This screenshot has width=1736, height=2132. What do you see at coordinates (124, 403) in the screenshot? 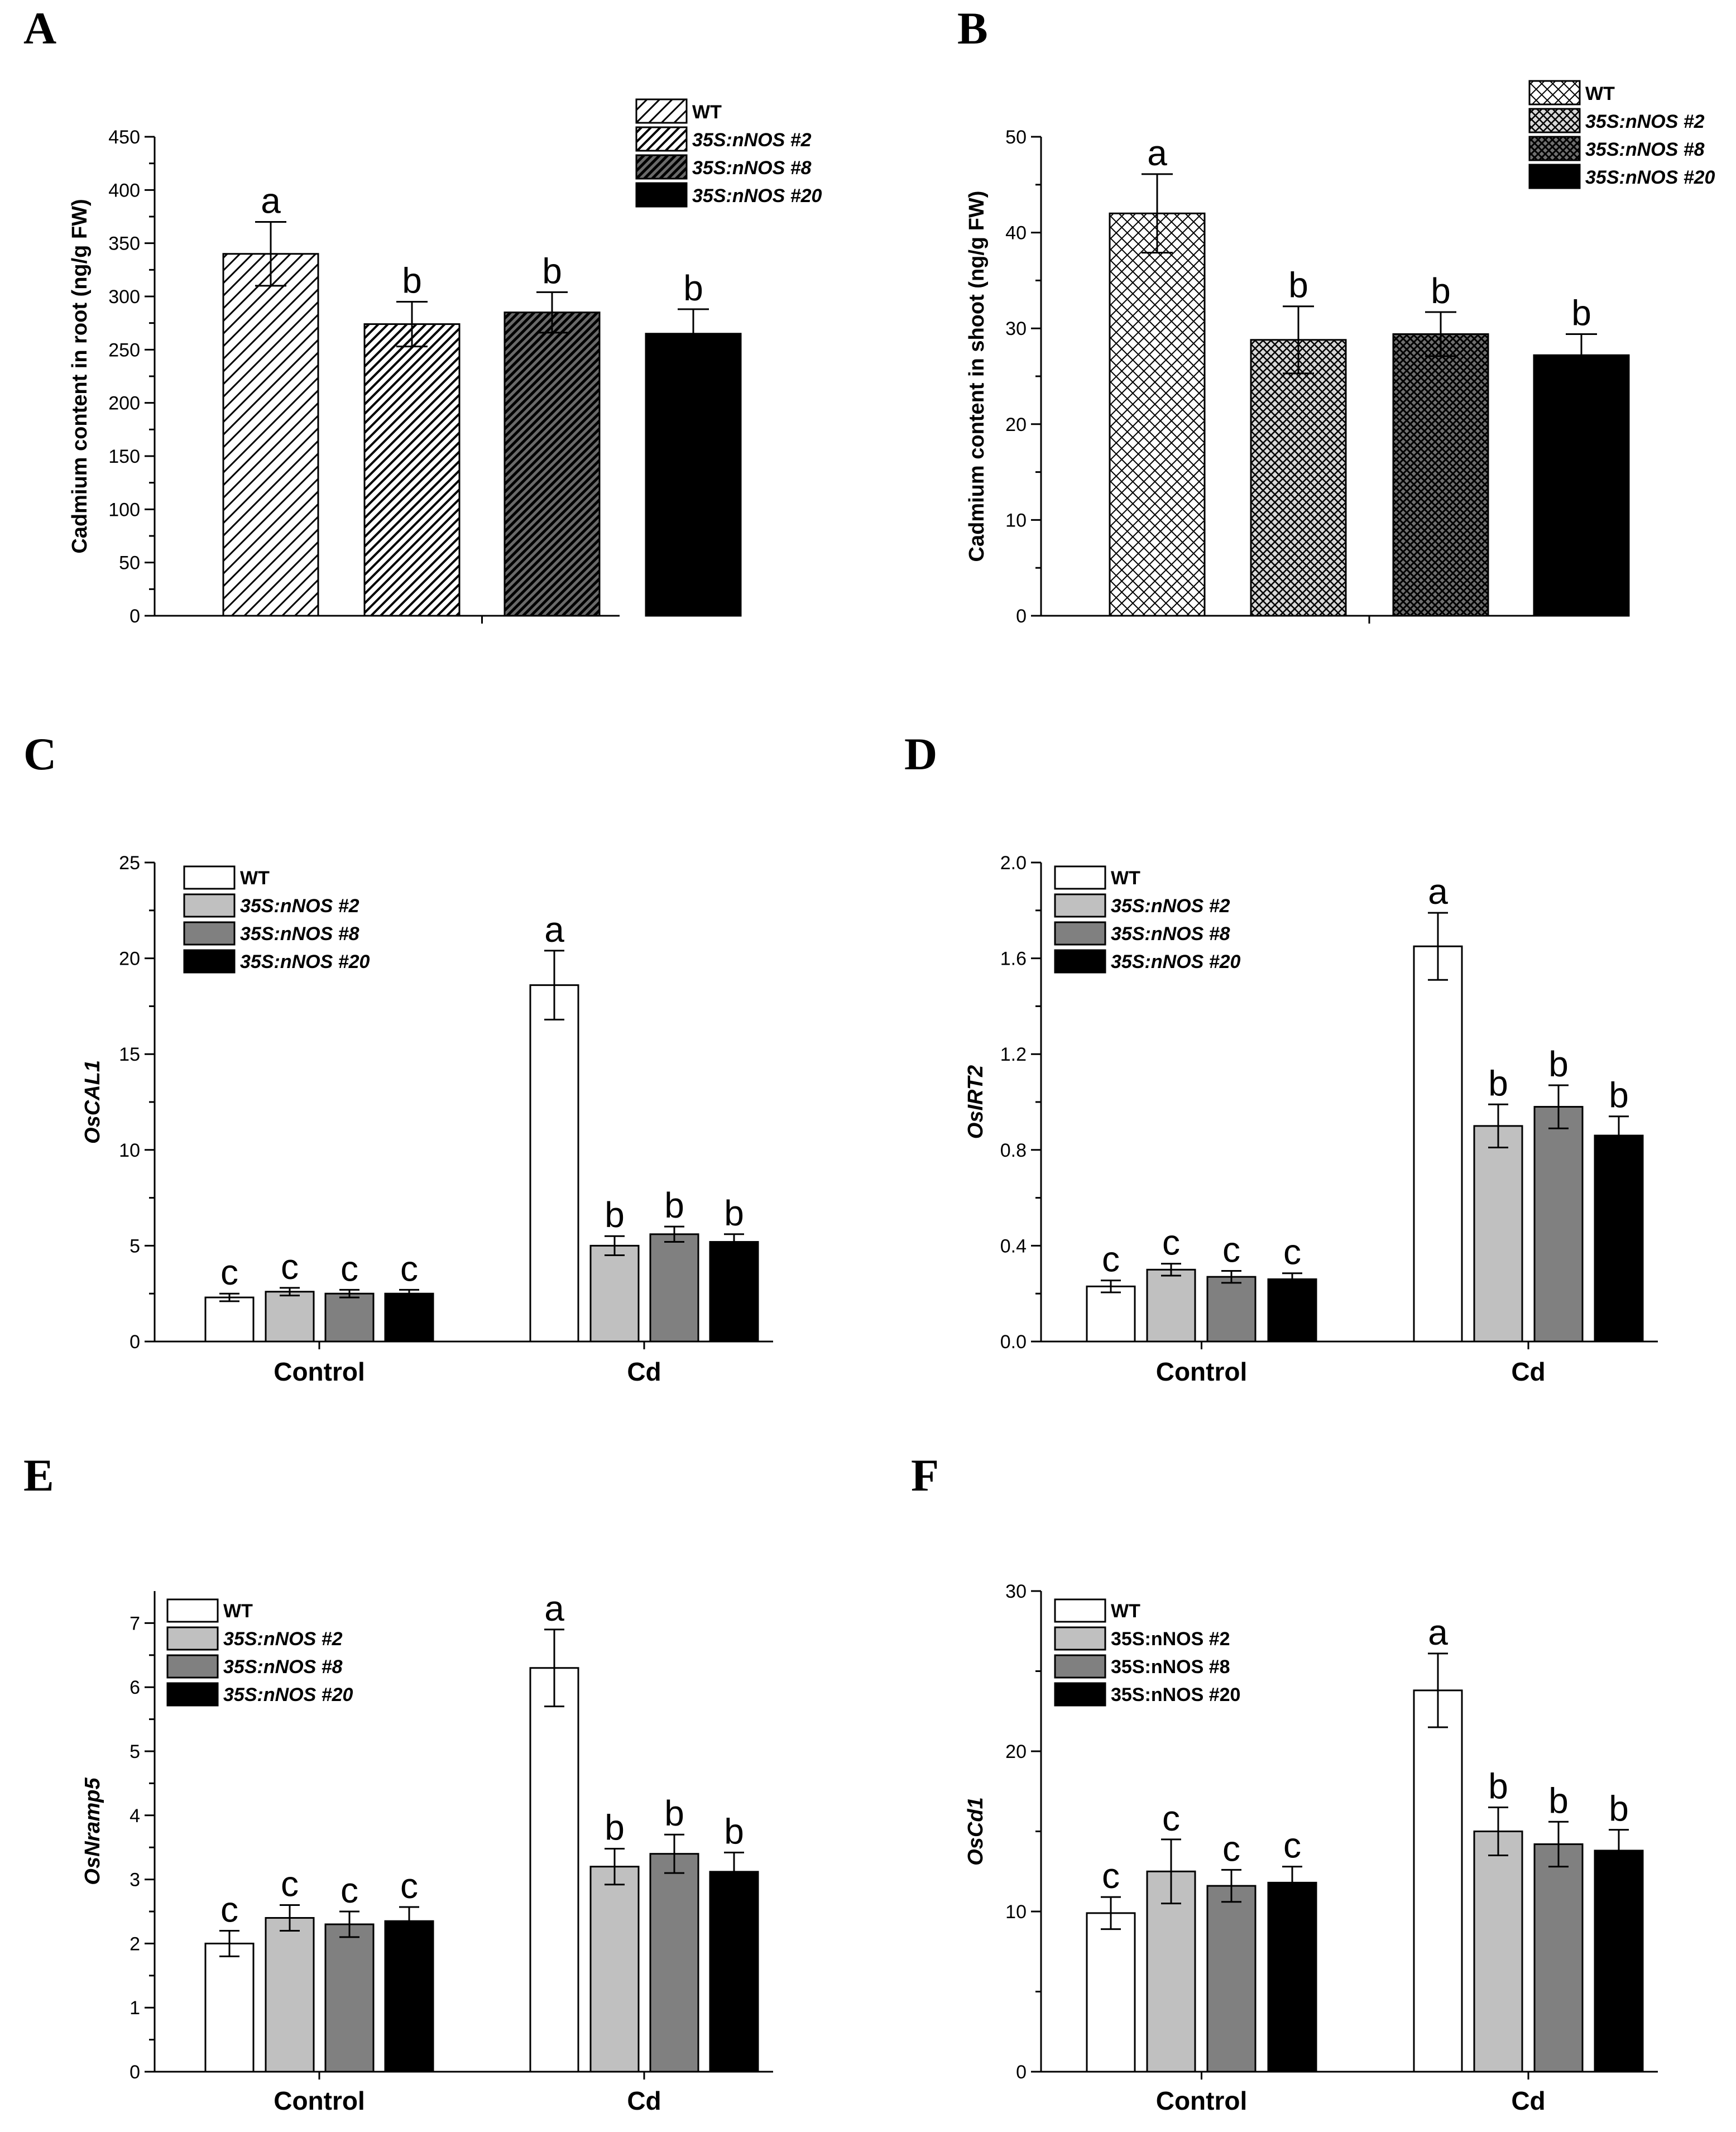
I see `y-tick-label: 200` at bounding box center [124, 403].